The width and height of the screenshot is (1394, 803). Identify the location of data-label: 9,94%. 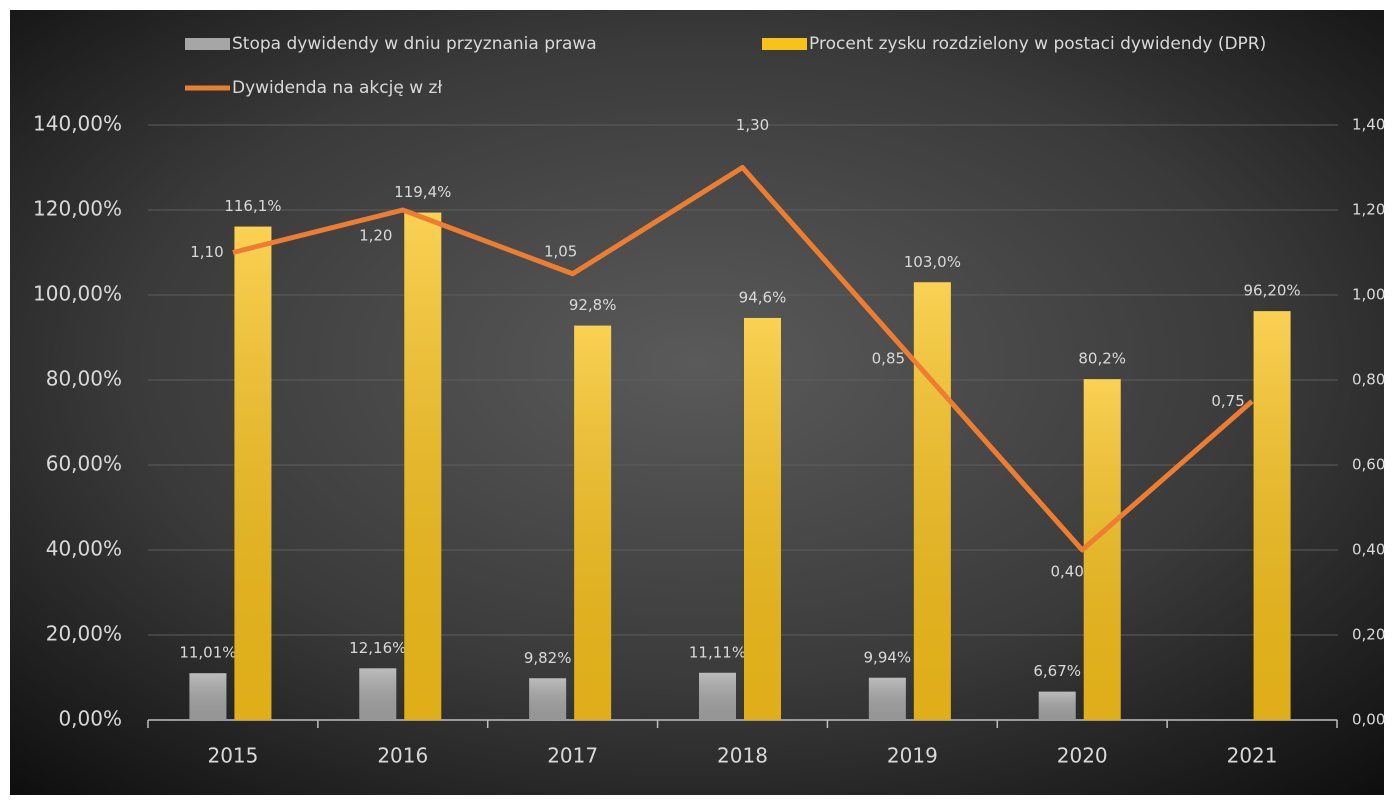
(888, 657).